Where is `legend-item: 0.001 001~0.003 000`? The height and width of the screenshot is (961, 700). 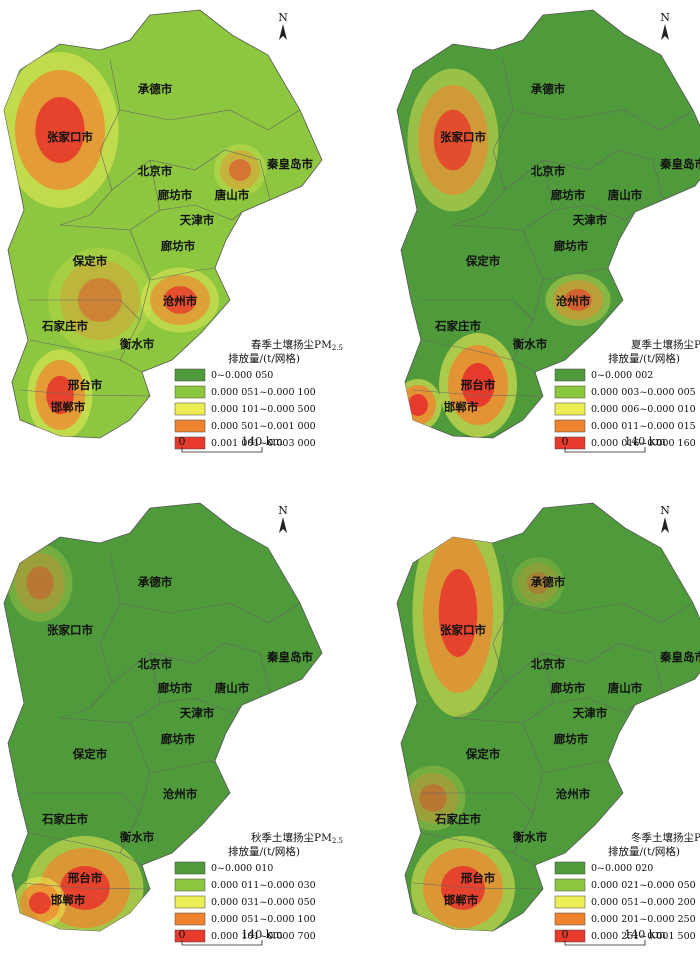
legend-item: 0.001 001~0.003 000 is located at coordinates (263, 443).